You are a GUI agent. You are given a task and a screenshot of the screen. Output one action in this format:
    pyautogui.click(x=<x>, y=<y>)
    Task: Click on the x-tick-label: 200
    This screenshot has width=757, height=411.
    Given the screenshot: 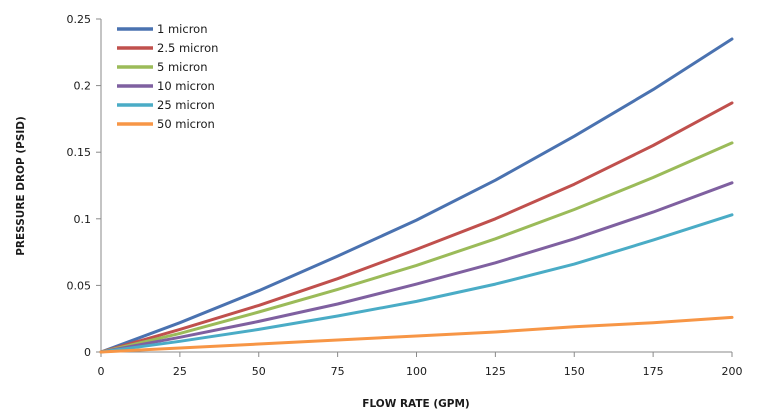 What is the action you would take?
    pyautogui.click(x=732, y=371)
    